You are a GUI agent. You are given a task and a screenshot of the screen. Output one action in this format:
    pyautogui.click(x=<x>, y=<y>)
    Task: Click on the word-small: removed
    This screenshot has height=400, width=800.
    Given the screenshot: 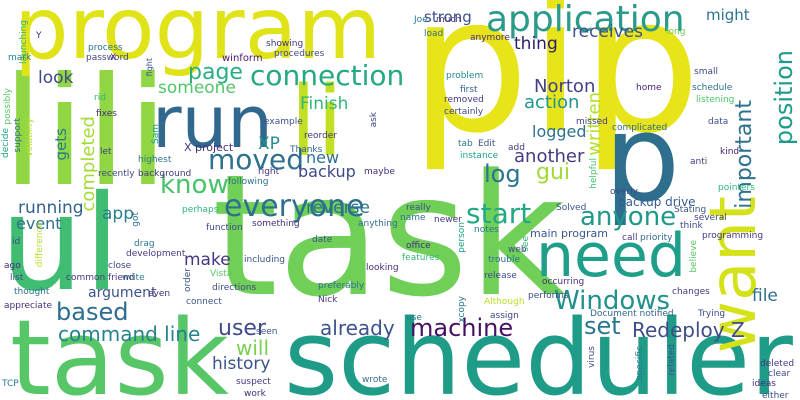 What is the action you would take?
    pyautogui.click(x=464, y=100)
    